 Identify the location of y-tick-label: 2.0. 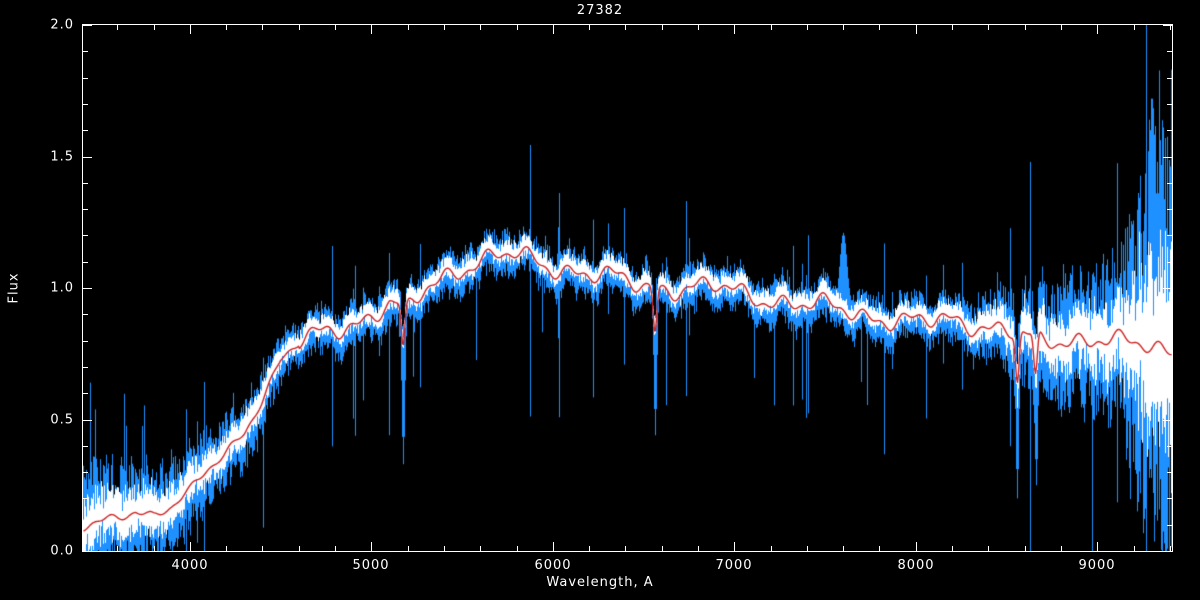
(62, 25).